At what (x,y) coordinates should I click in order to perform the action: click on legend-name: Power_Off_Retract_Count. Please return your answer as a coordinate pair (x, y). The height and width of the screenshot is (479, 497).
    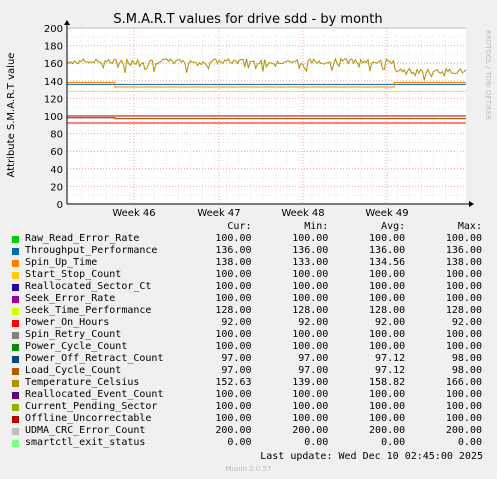
    Looking at the image, I should click on (94, 358).